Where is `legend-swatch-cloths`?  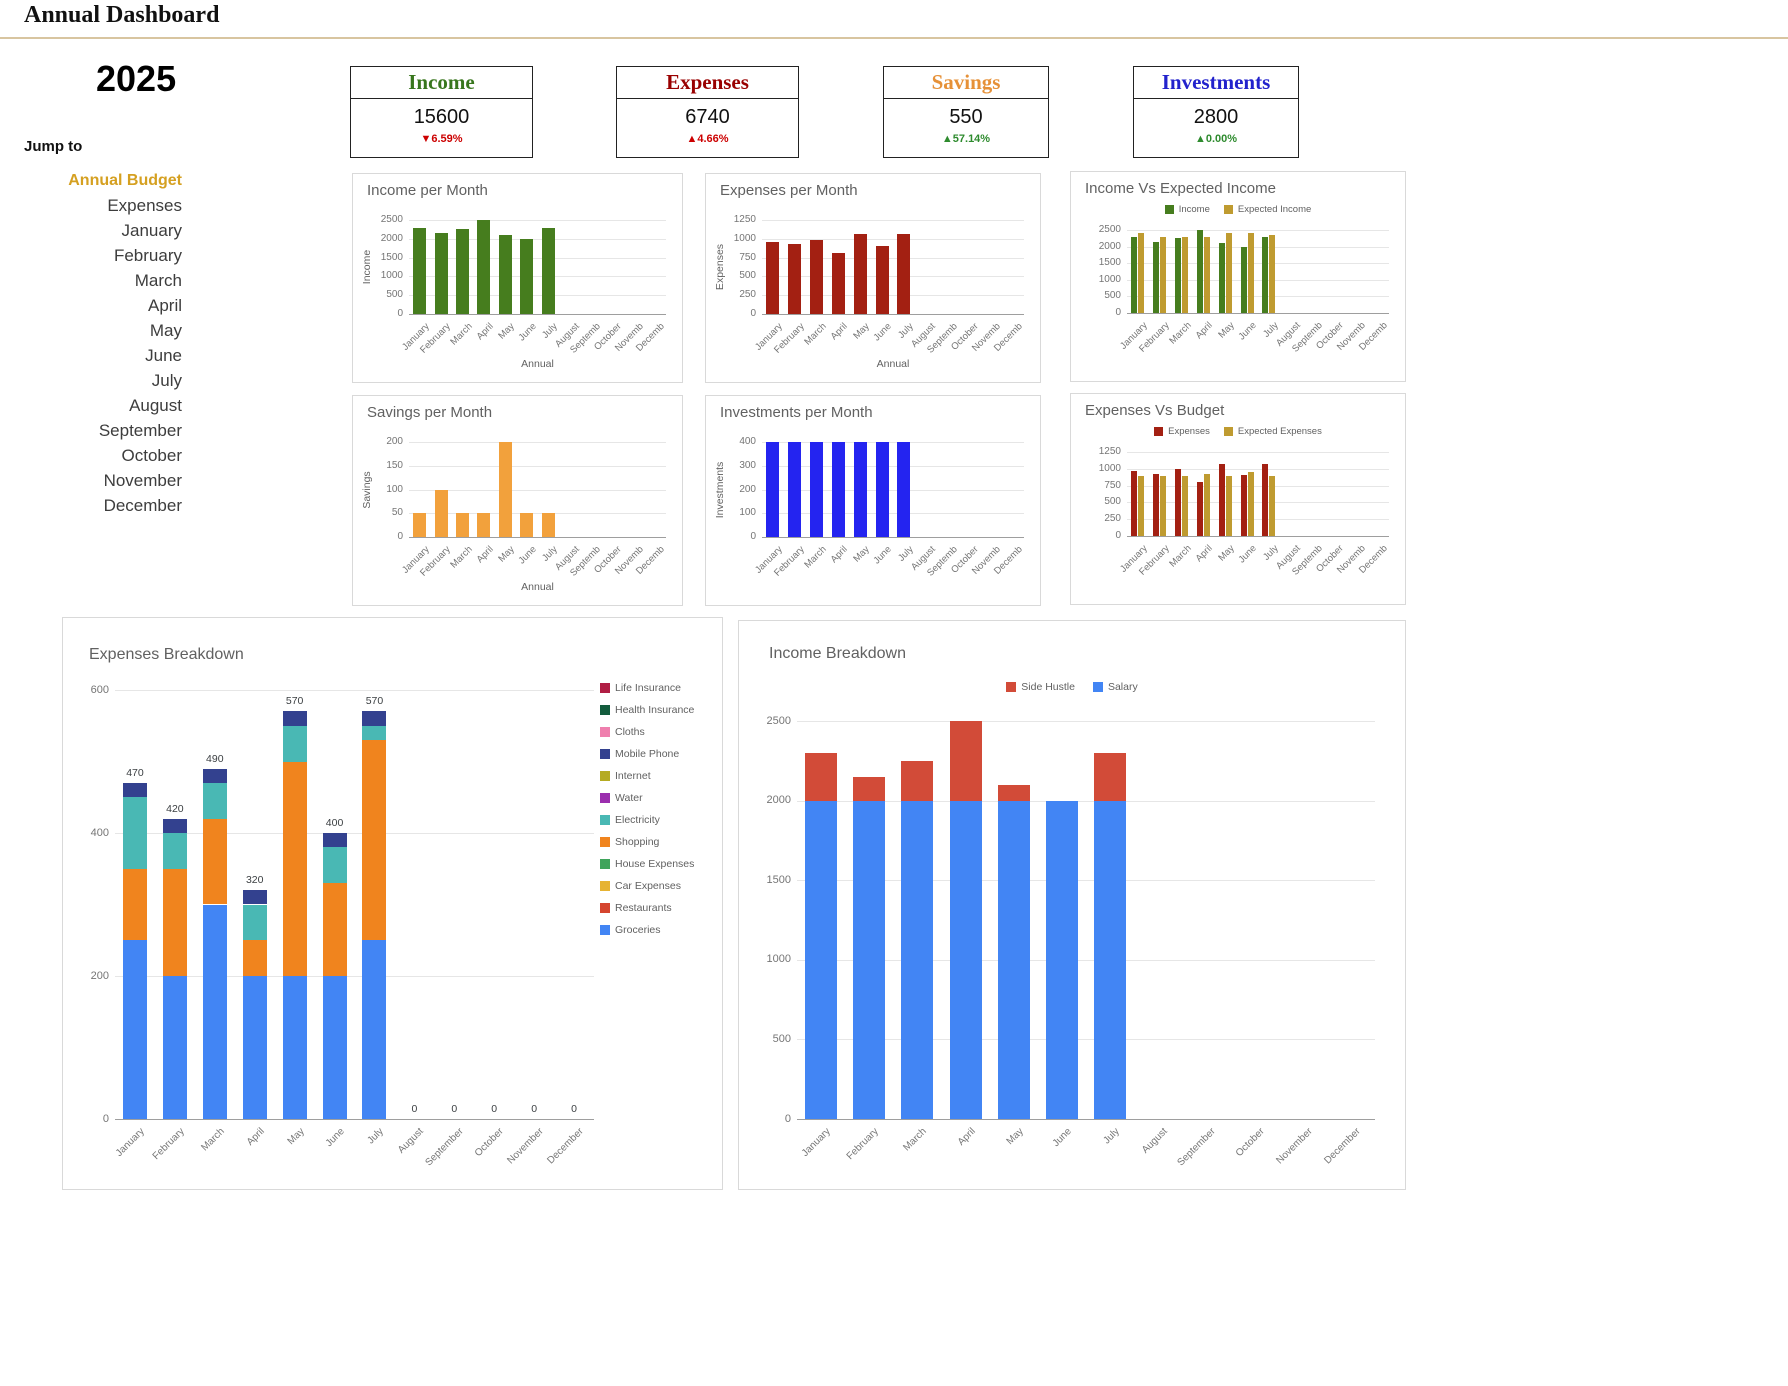
legend-swatch-cloths is located at coordinates (605, 732).